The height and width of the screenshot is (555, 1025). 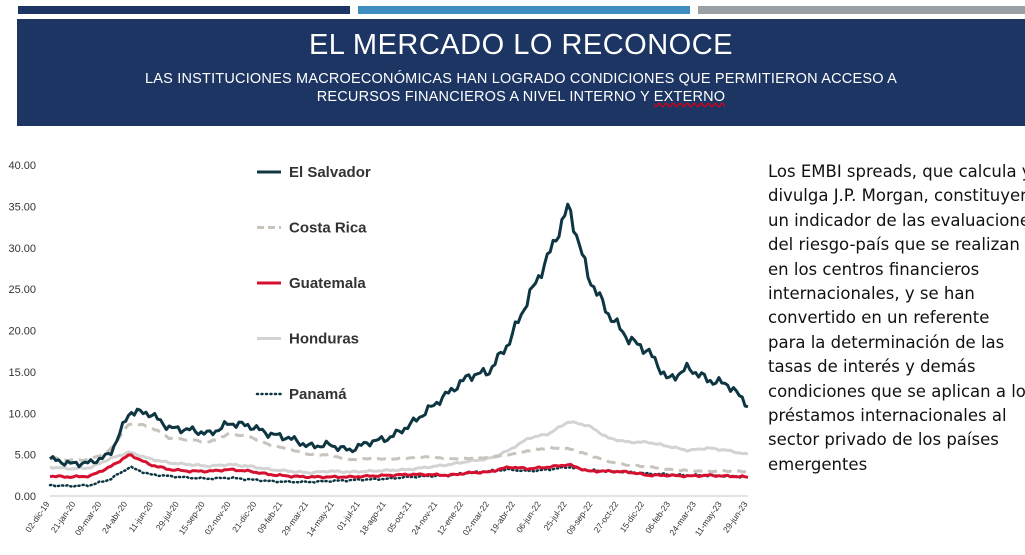 What do you see at coordinates (22, 373) in the screenshot?
I see `y-tick-label: 15.00` at bounding box center [22, 373].